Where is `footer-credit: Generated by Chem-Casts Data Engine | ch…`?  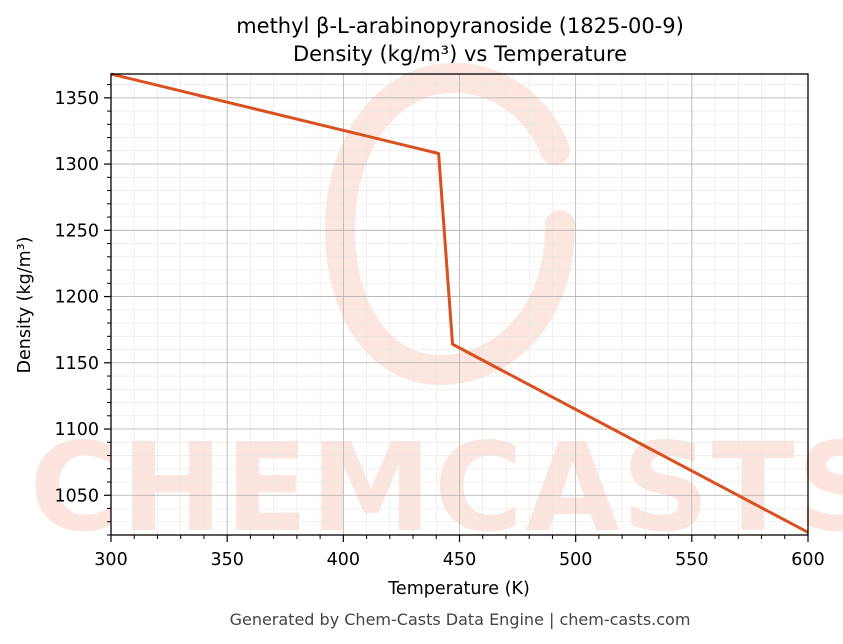
footer-credit: Generated by Chem-Casts Data Engine | ch… is located at coordinates (460, 619).